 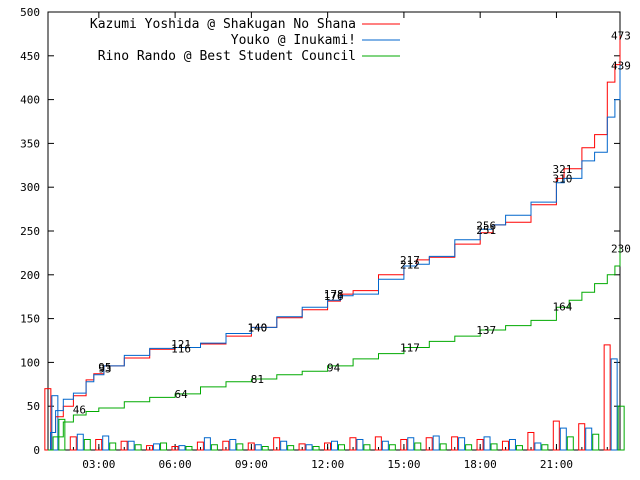 What do you see at coordinates (334, 368) in the screenshot?
I see `data-label: 94` at bounding box center [334, 368].